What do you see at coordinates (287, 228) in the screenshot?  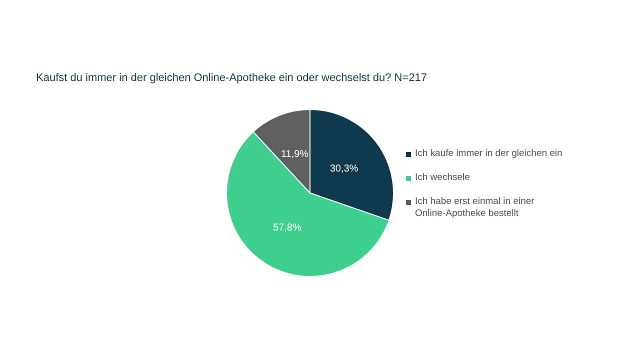 I see `data-label: 57,8%` at bounding box center [287, 228].